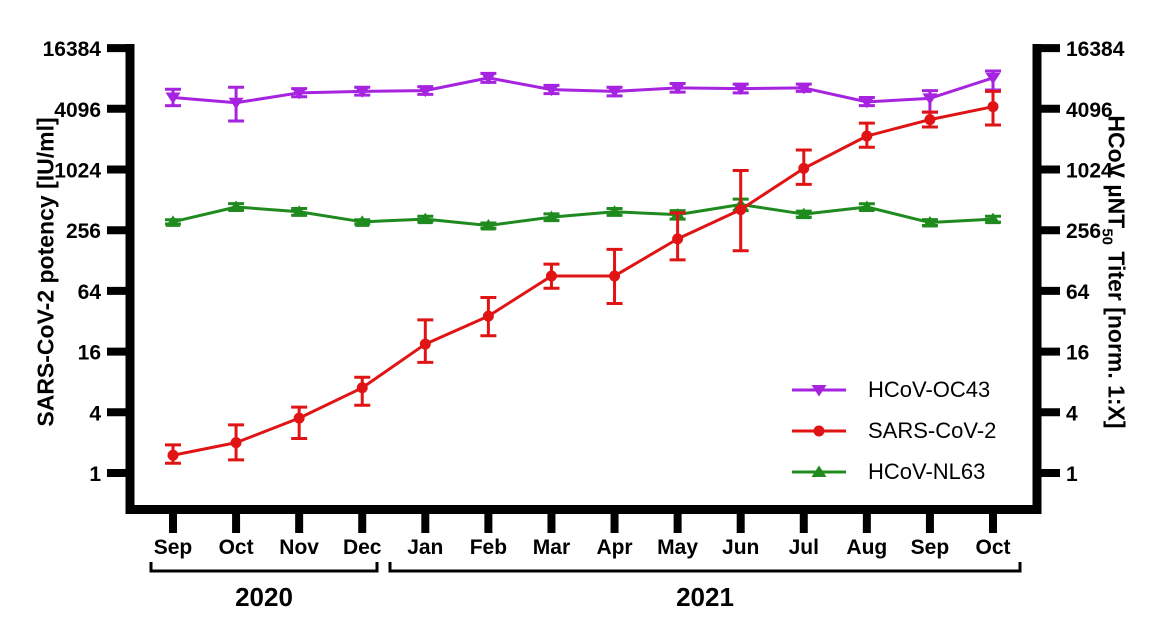 Image resolution: width=1162 pixels, height=630 pixels. What do you see at coordinates (1072, 413) in the screenshot?
I see `y-tick-label-right: 4` at bounding box center [1072, 413].